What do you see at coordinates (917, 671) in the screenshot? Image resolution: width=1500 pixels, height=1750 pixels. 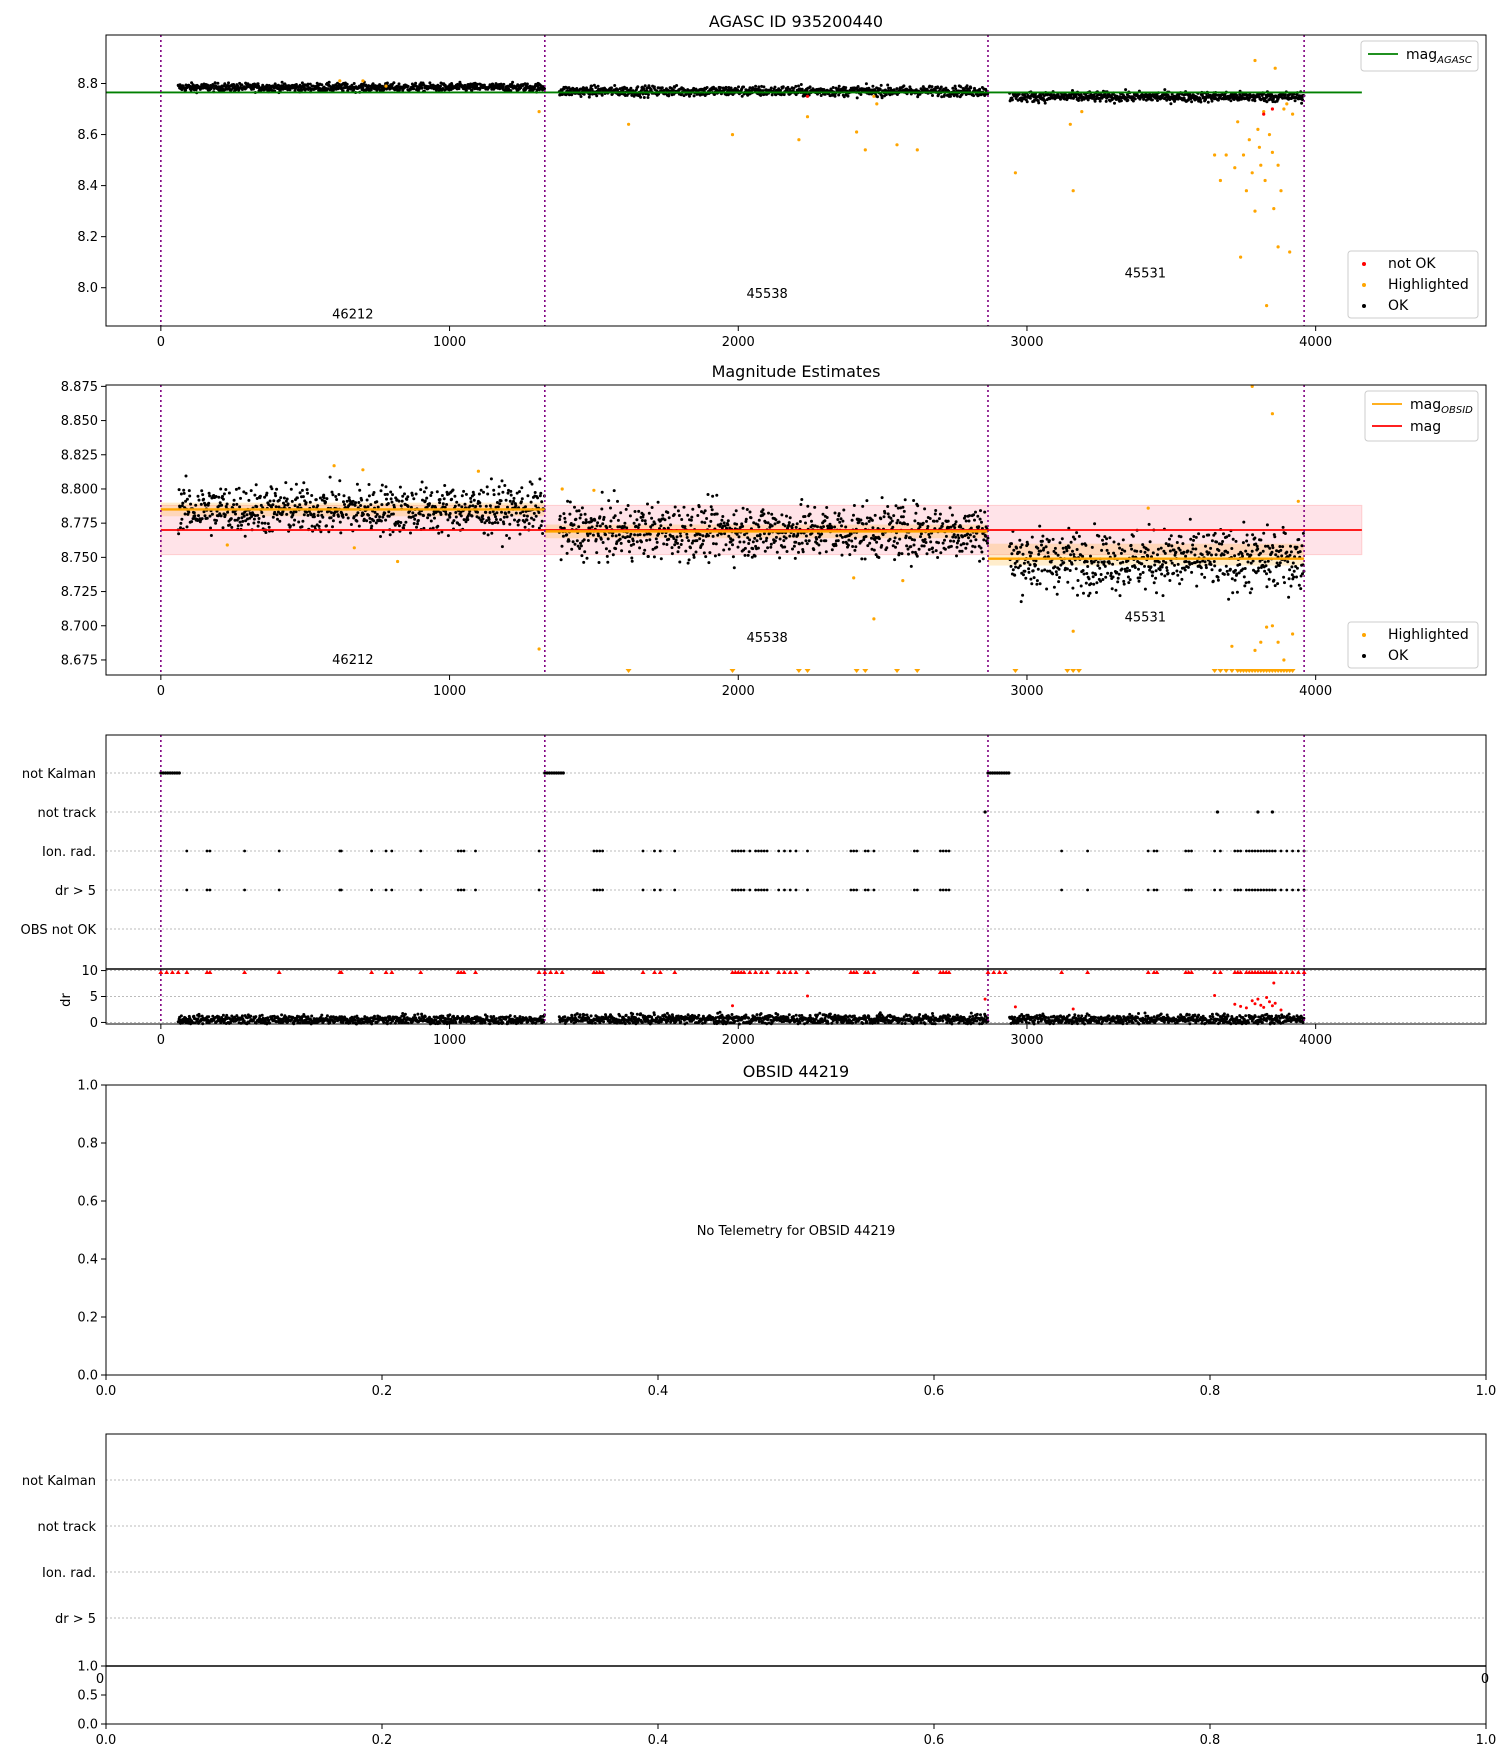 I see `clipped-highlighted-marker` at bounding box center [917, 671].